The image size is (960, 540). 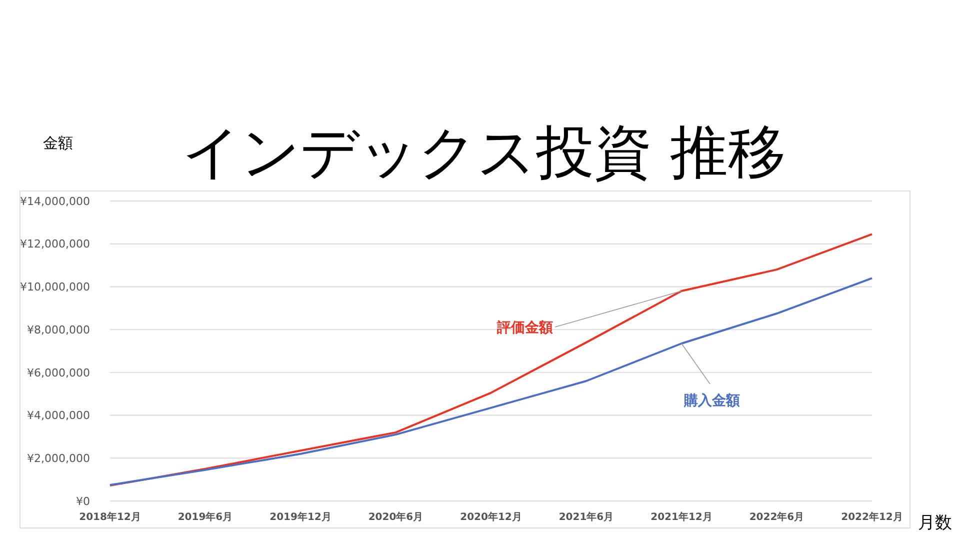 What do you see at coordinates (491, 517) in the screenshot?
I see `x-tick-label: 2020年12月` at bounding box center [491, 517].